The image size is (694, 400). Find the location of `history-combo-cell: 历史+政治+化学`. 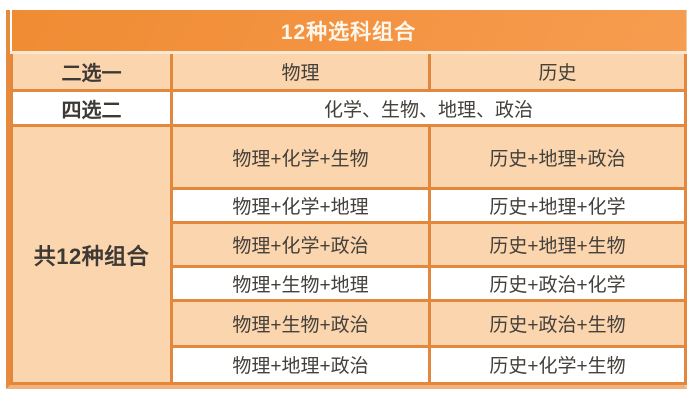

history-combo-cell: 历史+政治+化学 is located at coordinates (557, 283).